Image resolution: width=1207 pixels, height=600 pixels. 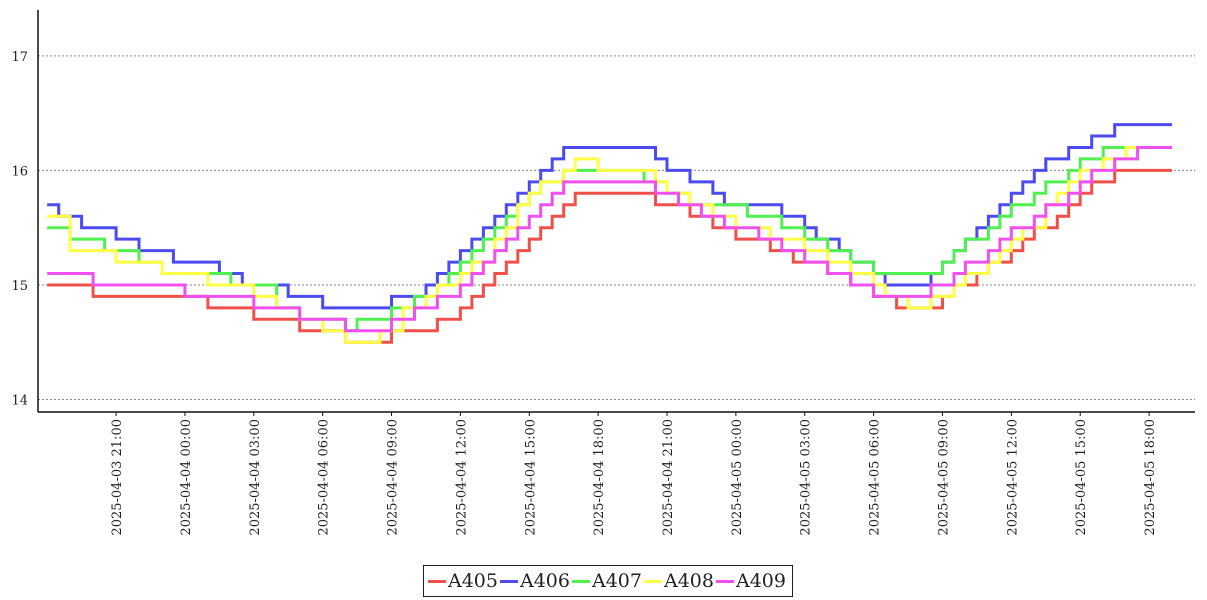 I want to click on legend-label: A407, so click(x=617, y=581).